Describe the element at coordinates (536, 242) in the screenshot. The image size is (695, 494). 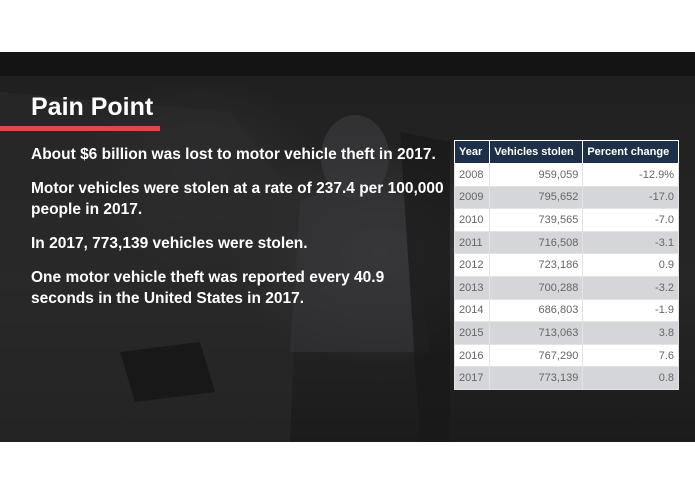
I see `cell-vehicles-stolen: 716,508` at that location.